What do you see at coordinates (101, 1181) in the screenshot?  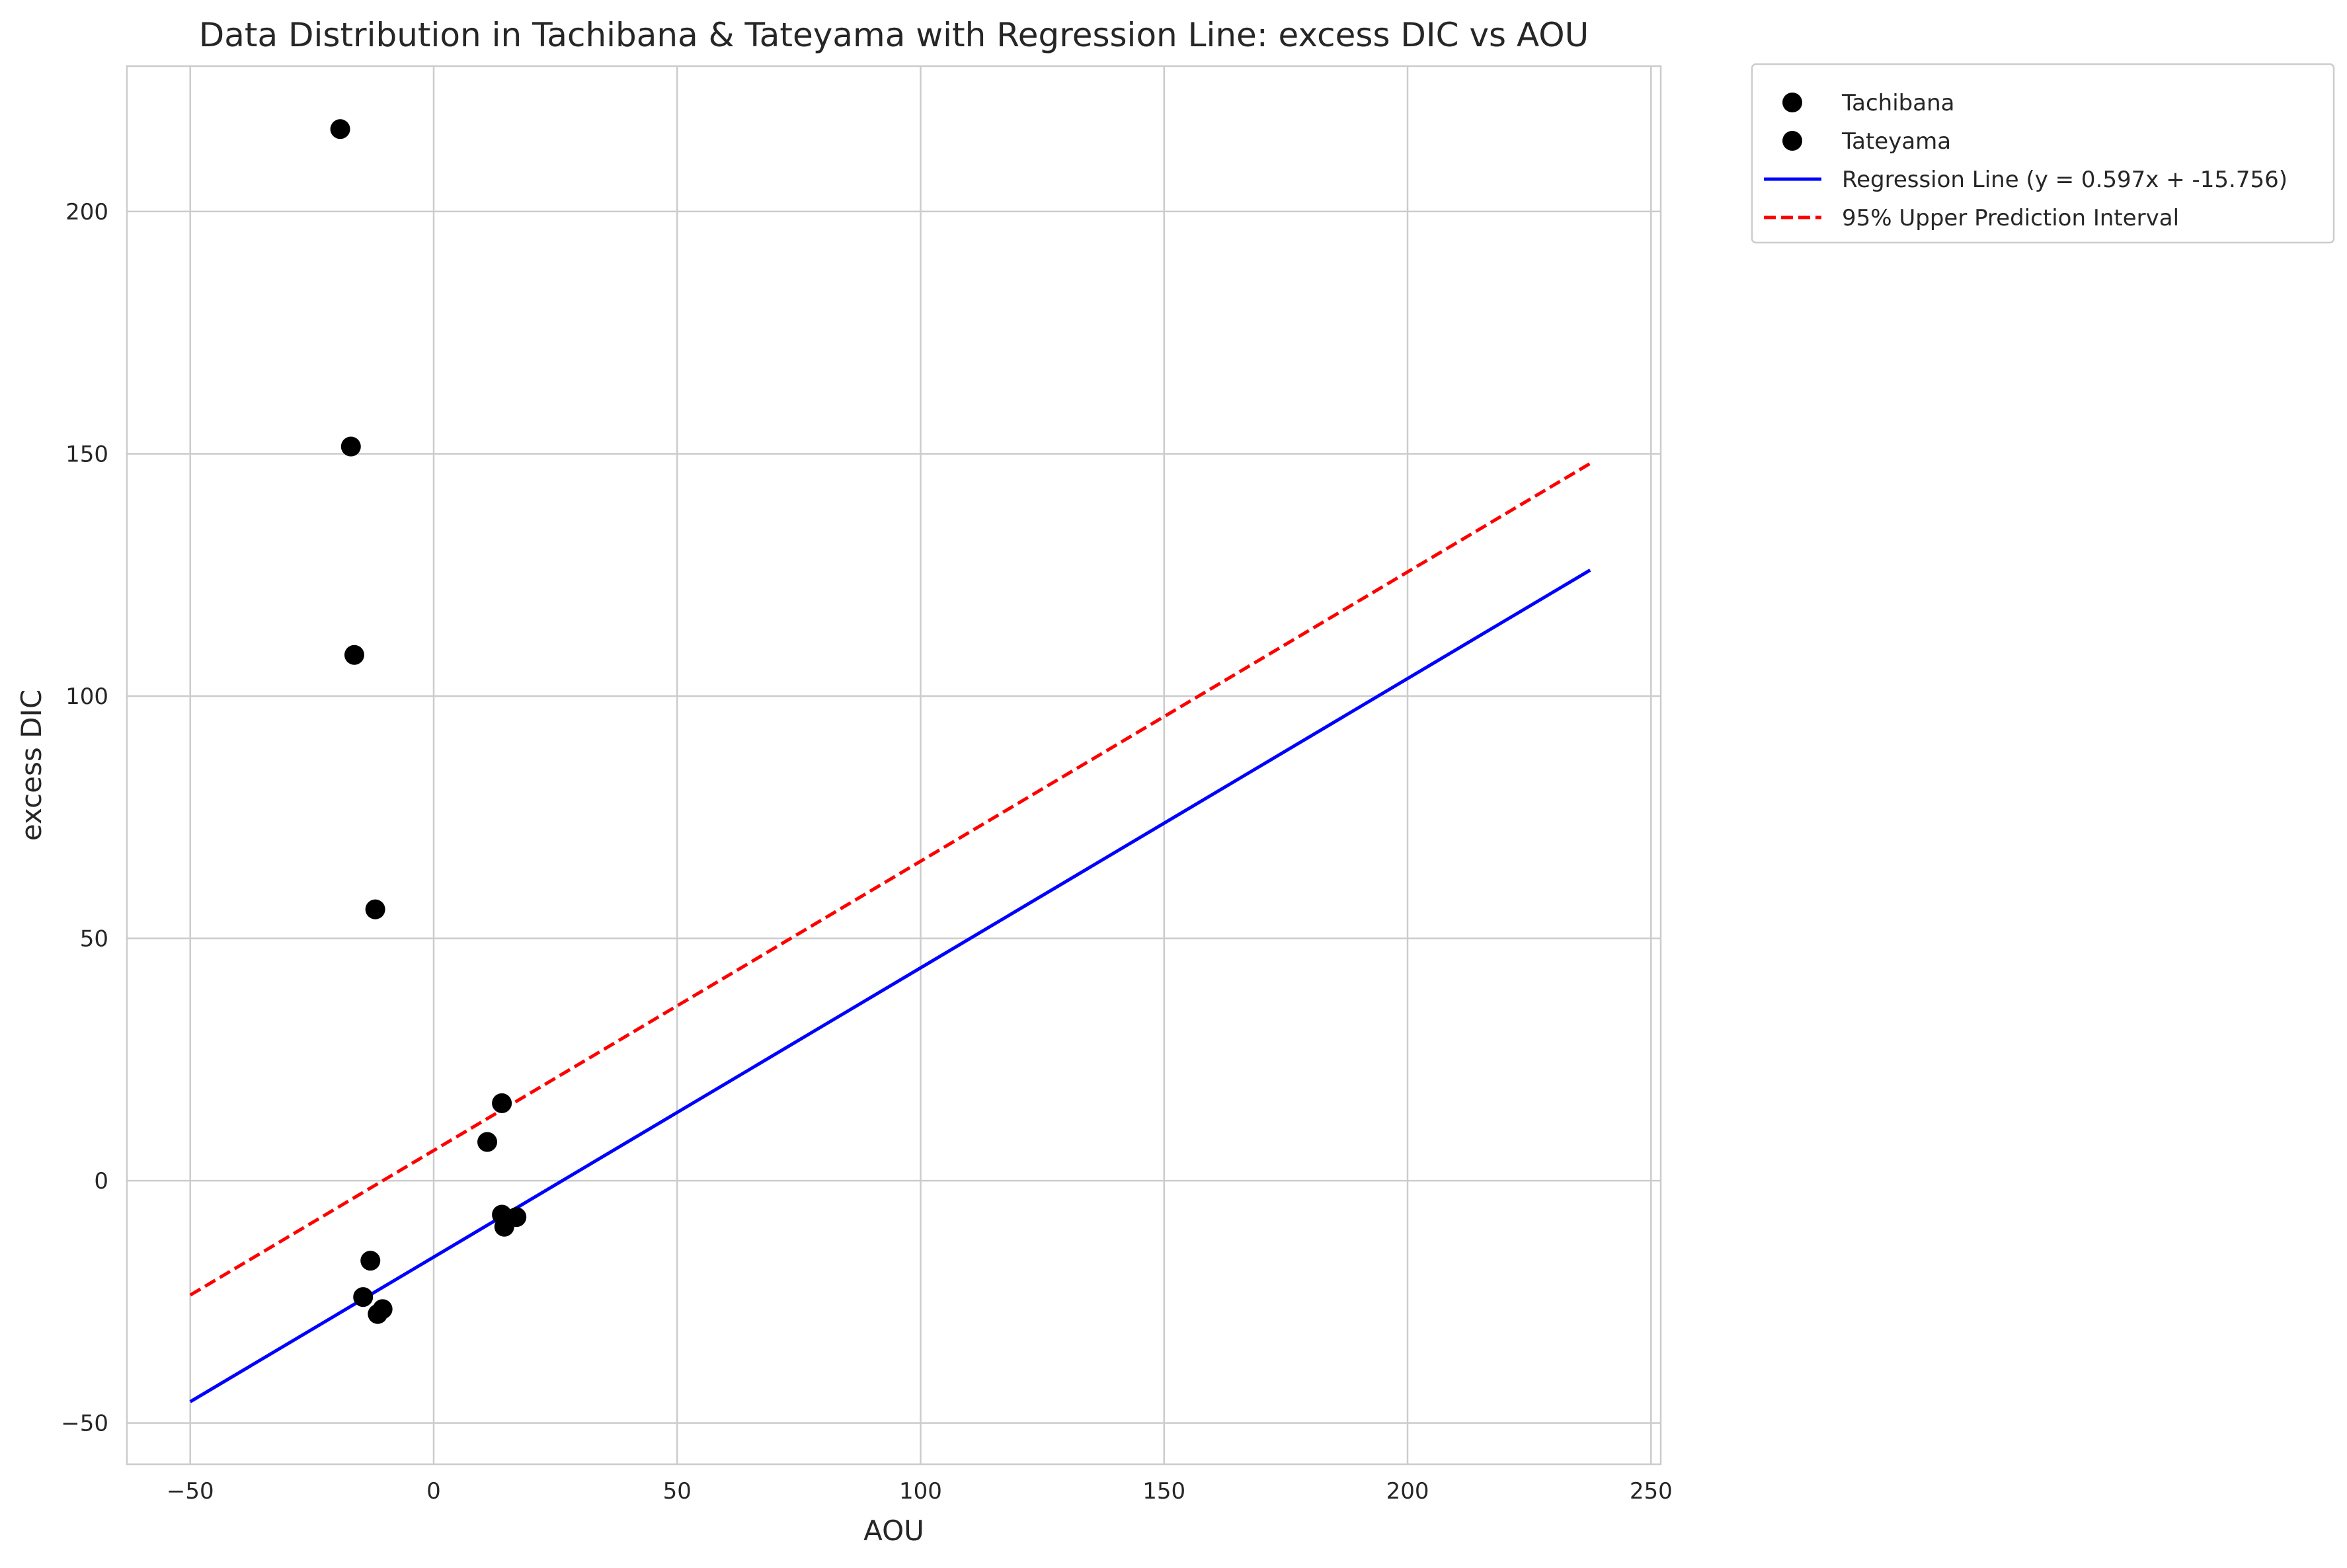 I see `y-tick-label: 0` at bounding box center [101, 1181].